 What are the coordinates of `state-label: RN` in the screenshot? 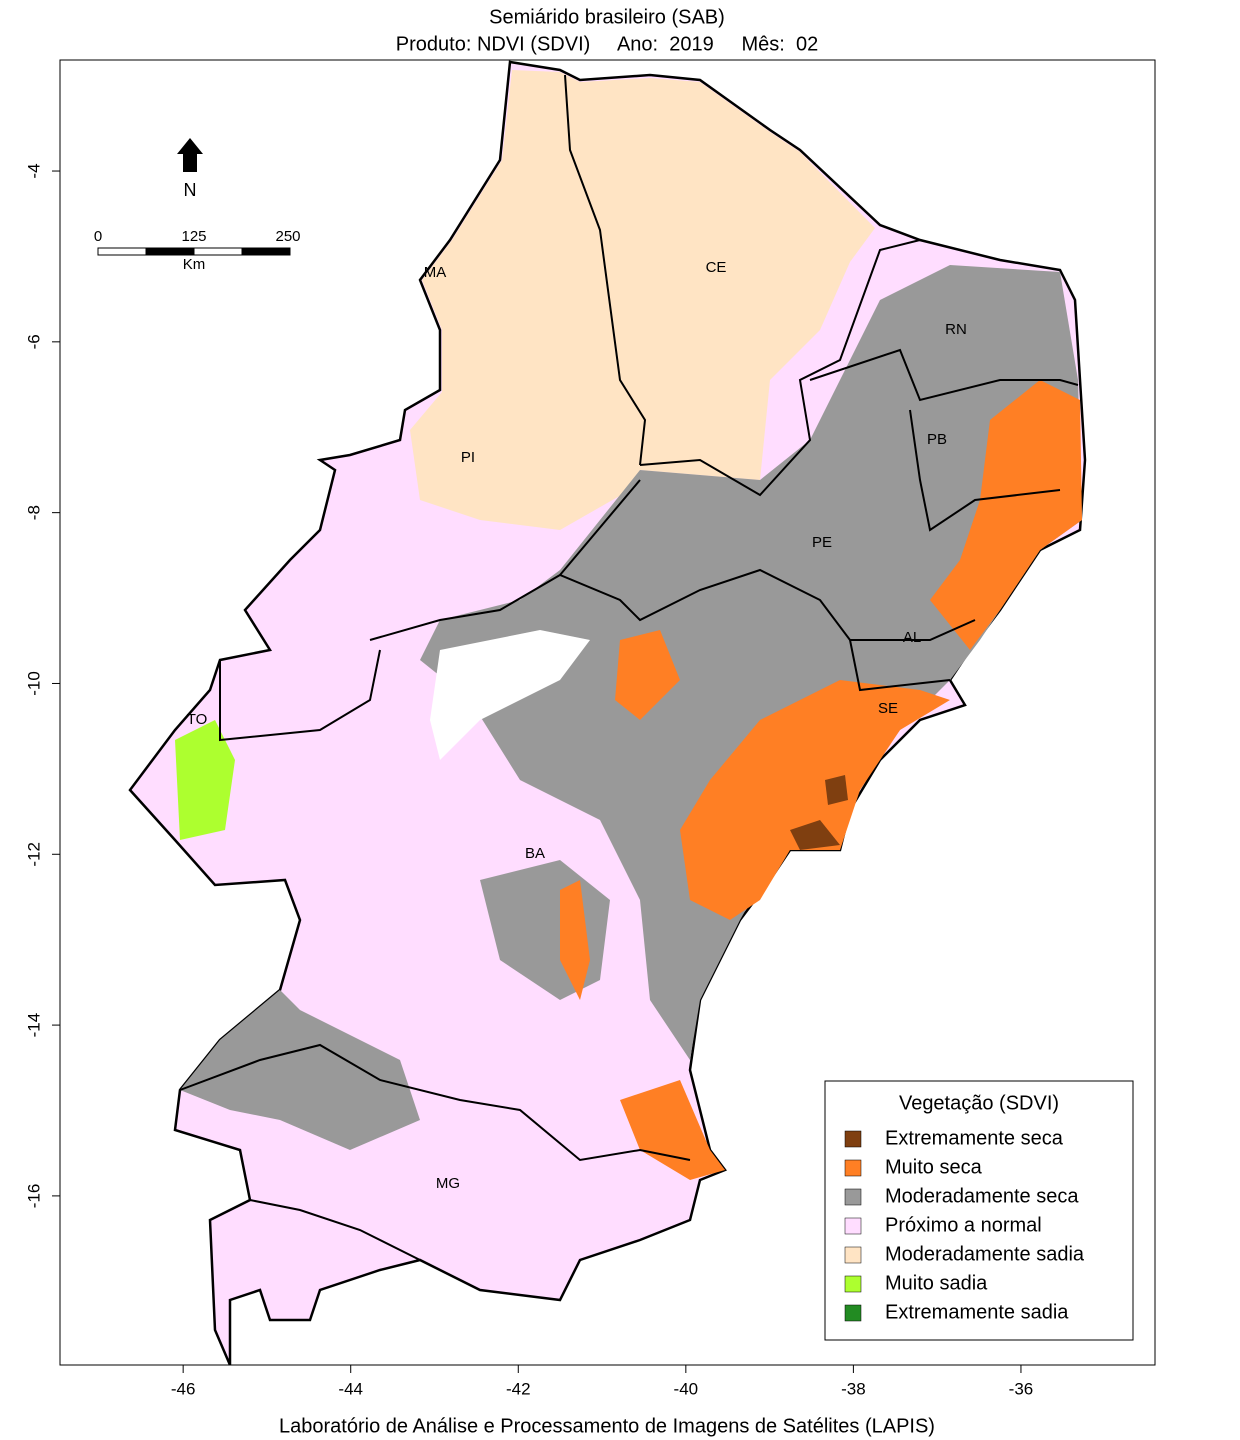 It's located at (956, 329).